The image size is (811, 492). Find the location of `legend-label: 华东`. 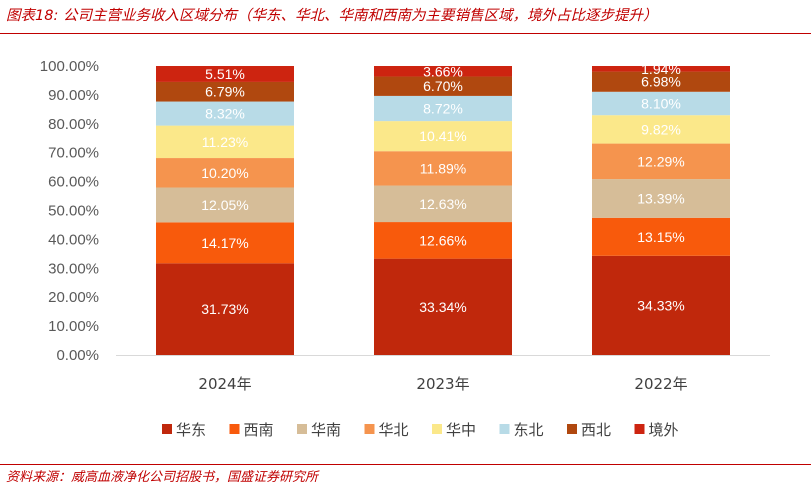

legend-label: 华东 is located at coordinates (191, 430).